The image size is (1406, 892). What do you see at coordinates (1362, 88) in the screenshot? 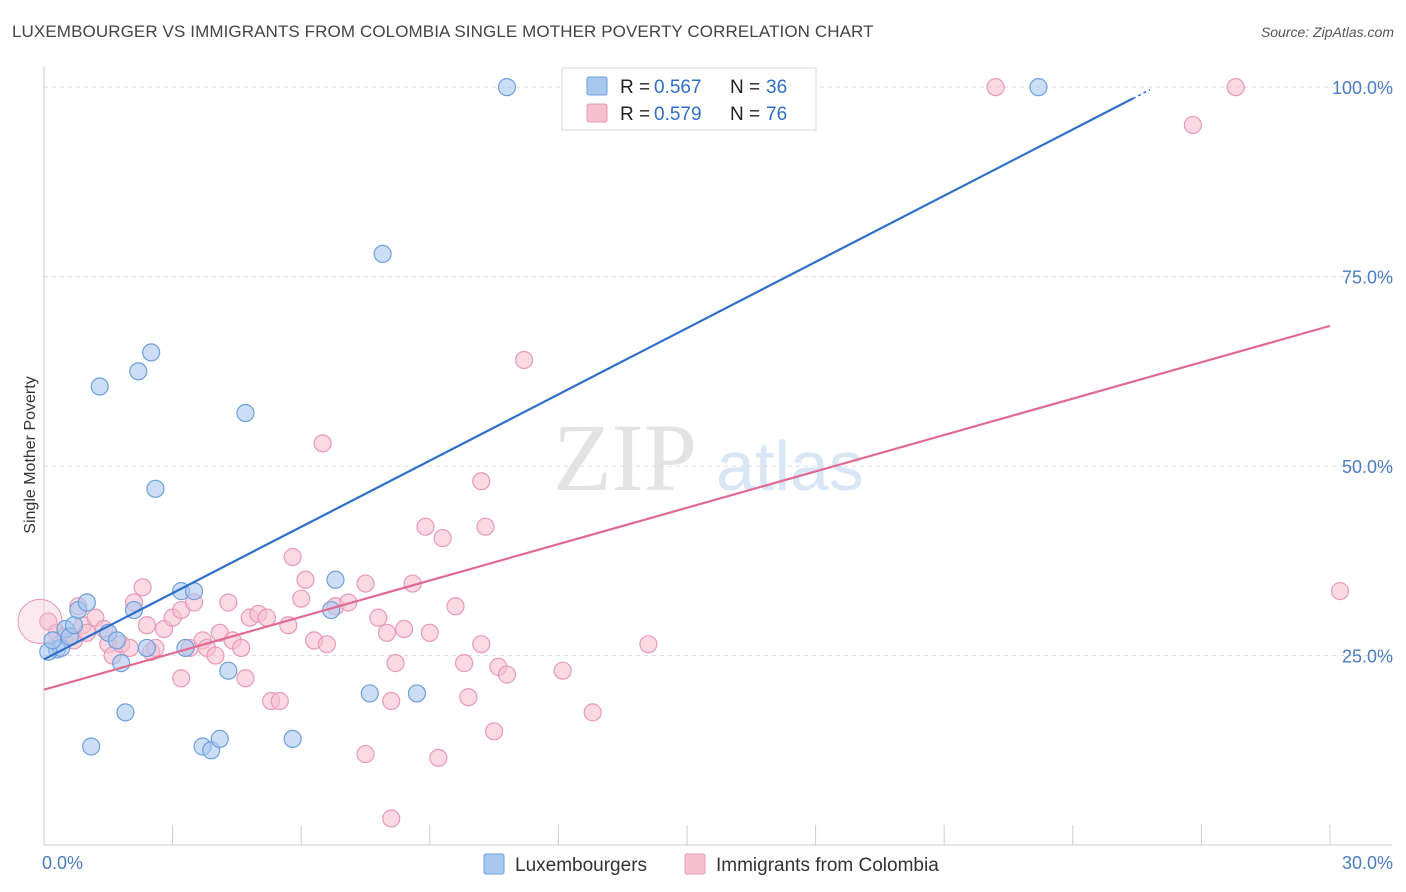
I see `y-tick-label-3: 100.0%` at bounding box center [1362, 88].